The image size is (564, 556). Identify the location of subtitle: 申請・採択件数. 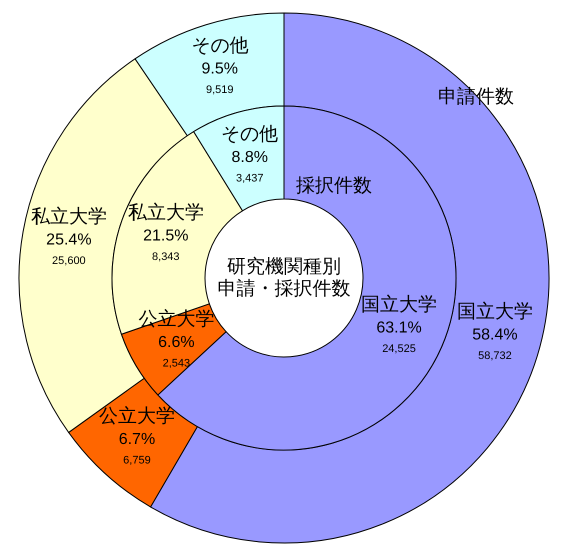
(284, 289).